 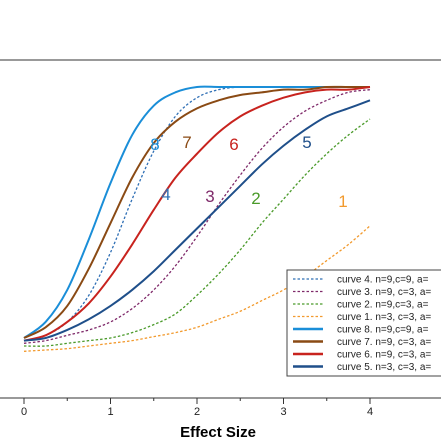 I want to click on legend-entry-label: curve 6. n=9, c=3, a=, so click(x=384, y=355).